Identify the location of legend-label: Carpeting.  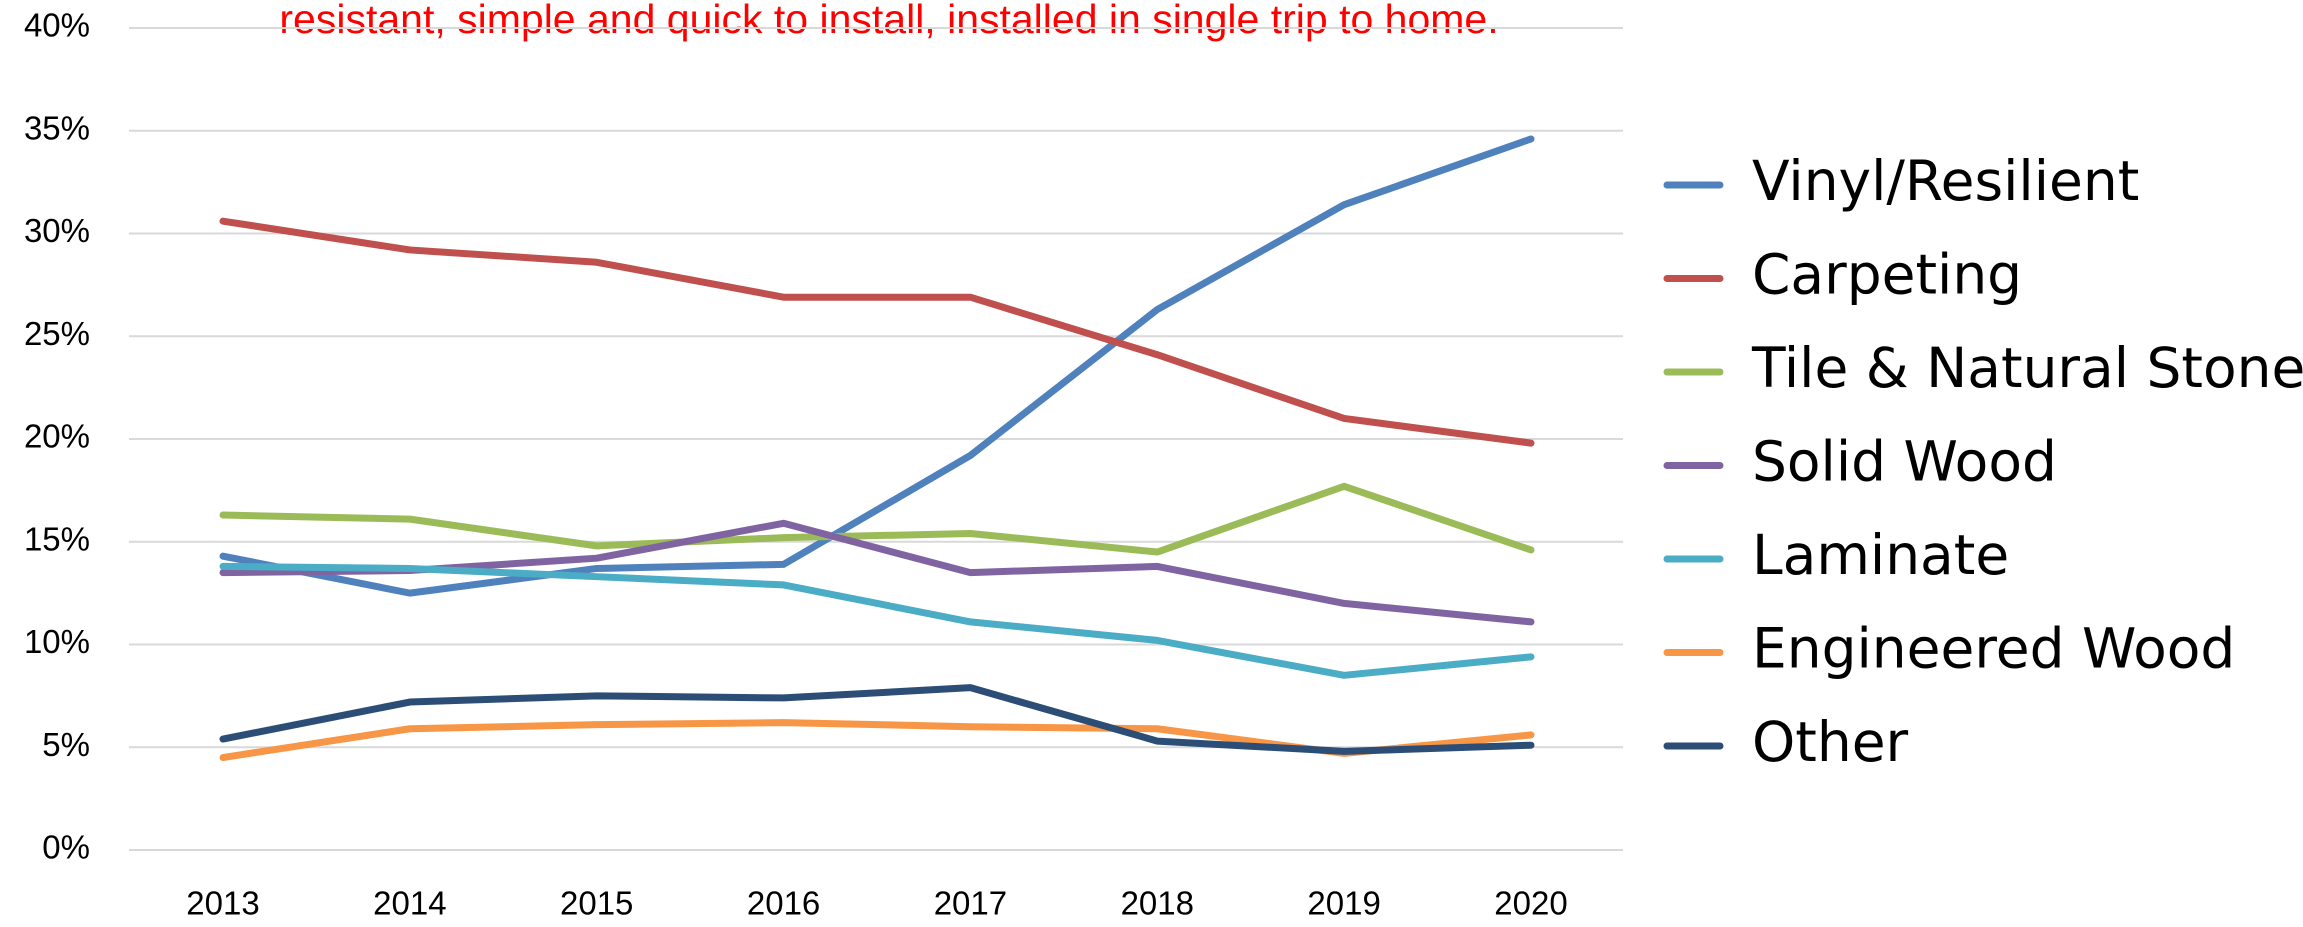
(1887, 275).